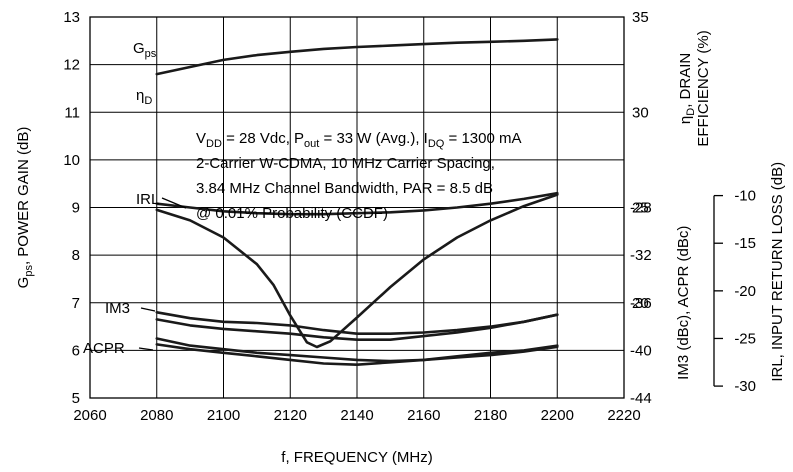 The width and height of the screenshot is (793, 472). Describe the element at coordinates (685, 120) in the screenshot. I see `y-eff-axis-title-line1-part: η` at that location.